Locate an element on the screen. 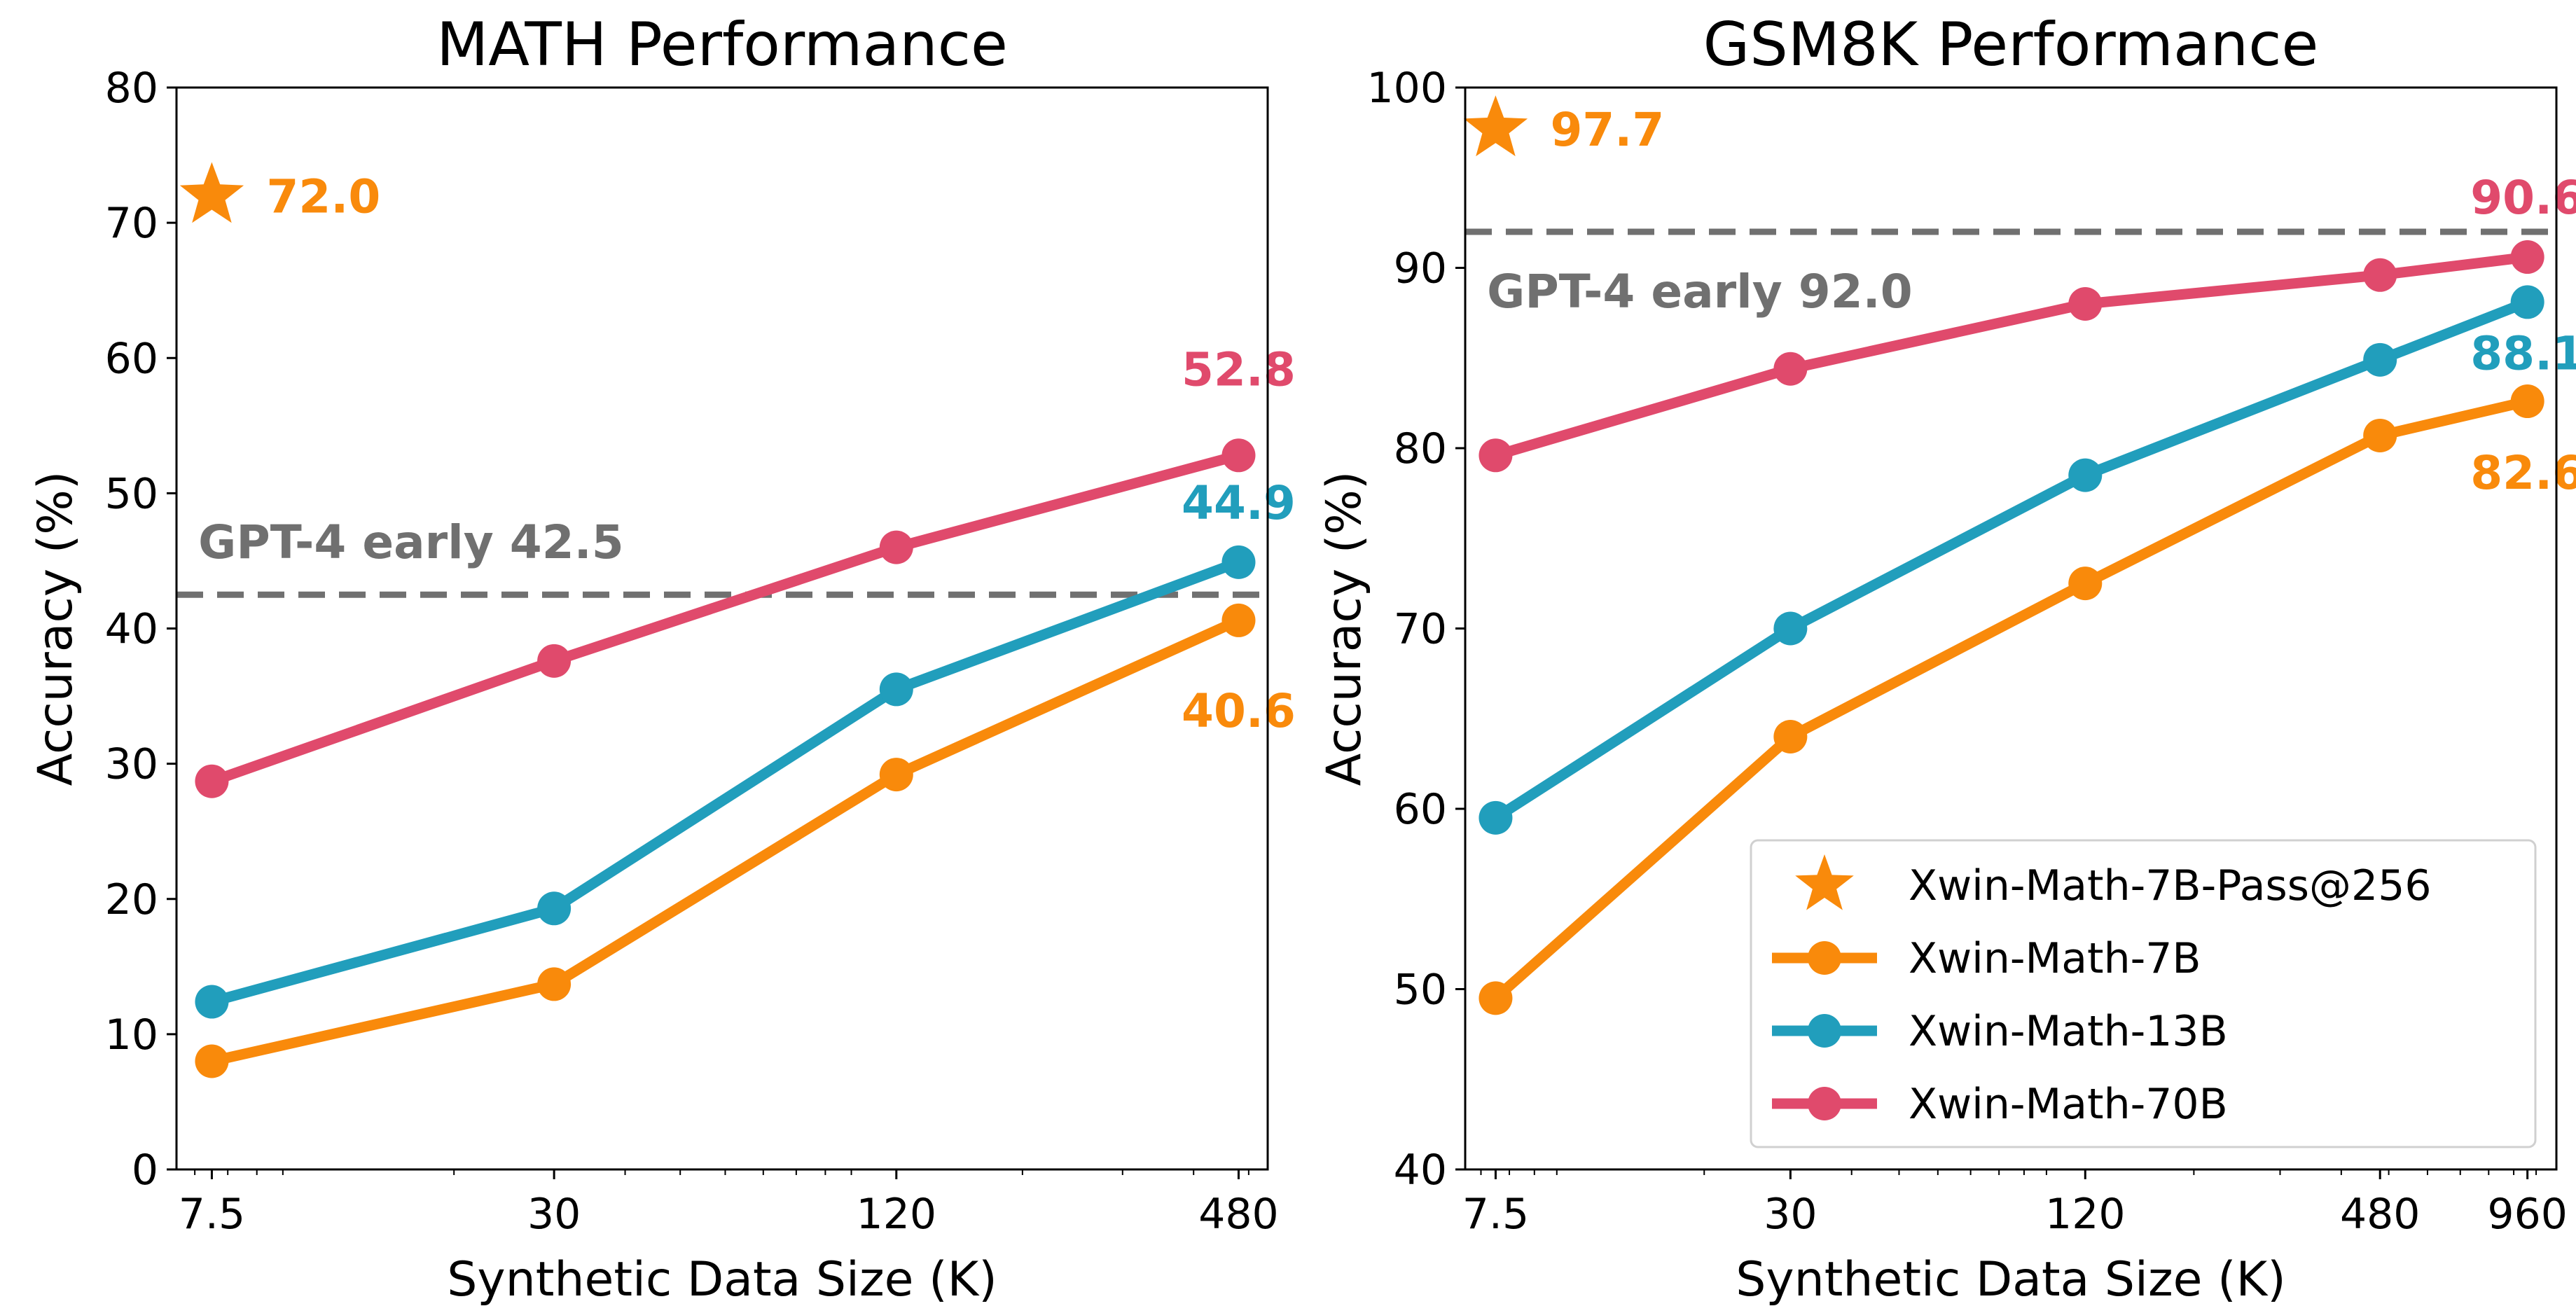 Image resolution: width=2576 pixels, height=1306 pixels. chart-title: MATH Performance is located at coordinates (722, 45).